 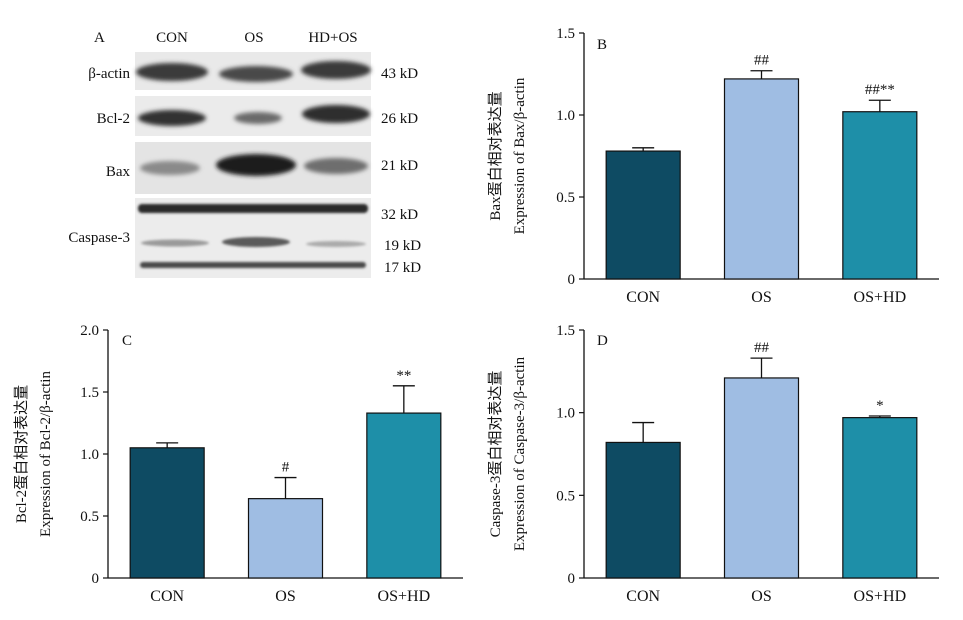 I want to click on panel-letter: C, so click(x=127, y=341).